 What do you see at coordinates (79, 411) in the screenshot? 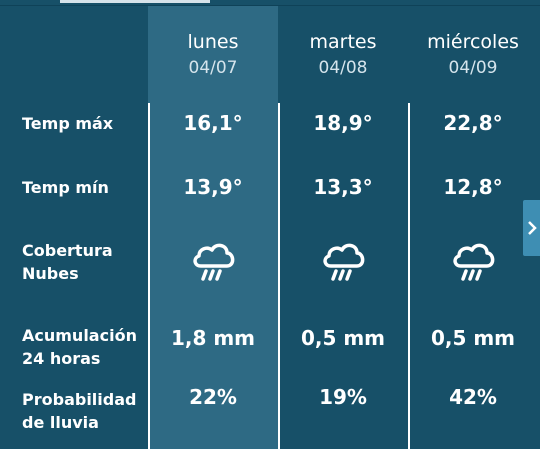
I see `label-rain-probability: Probabilidad de lluvia` at bounding box center [79, 411].